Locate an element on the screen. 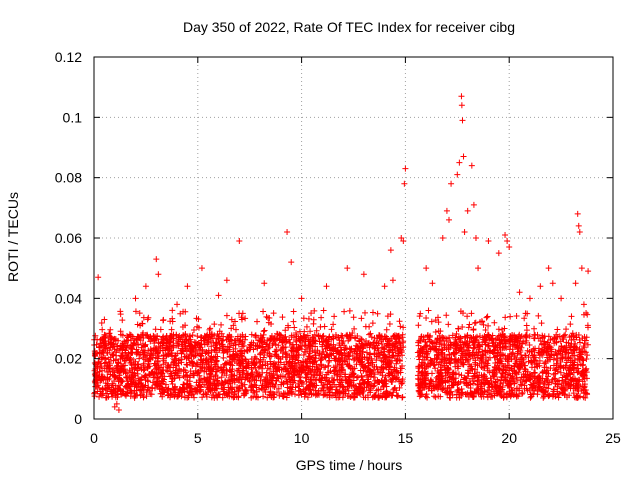  x-tick-label: 10 is located at coordinates (302, 438).